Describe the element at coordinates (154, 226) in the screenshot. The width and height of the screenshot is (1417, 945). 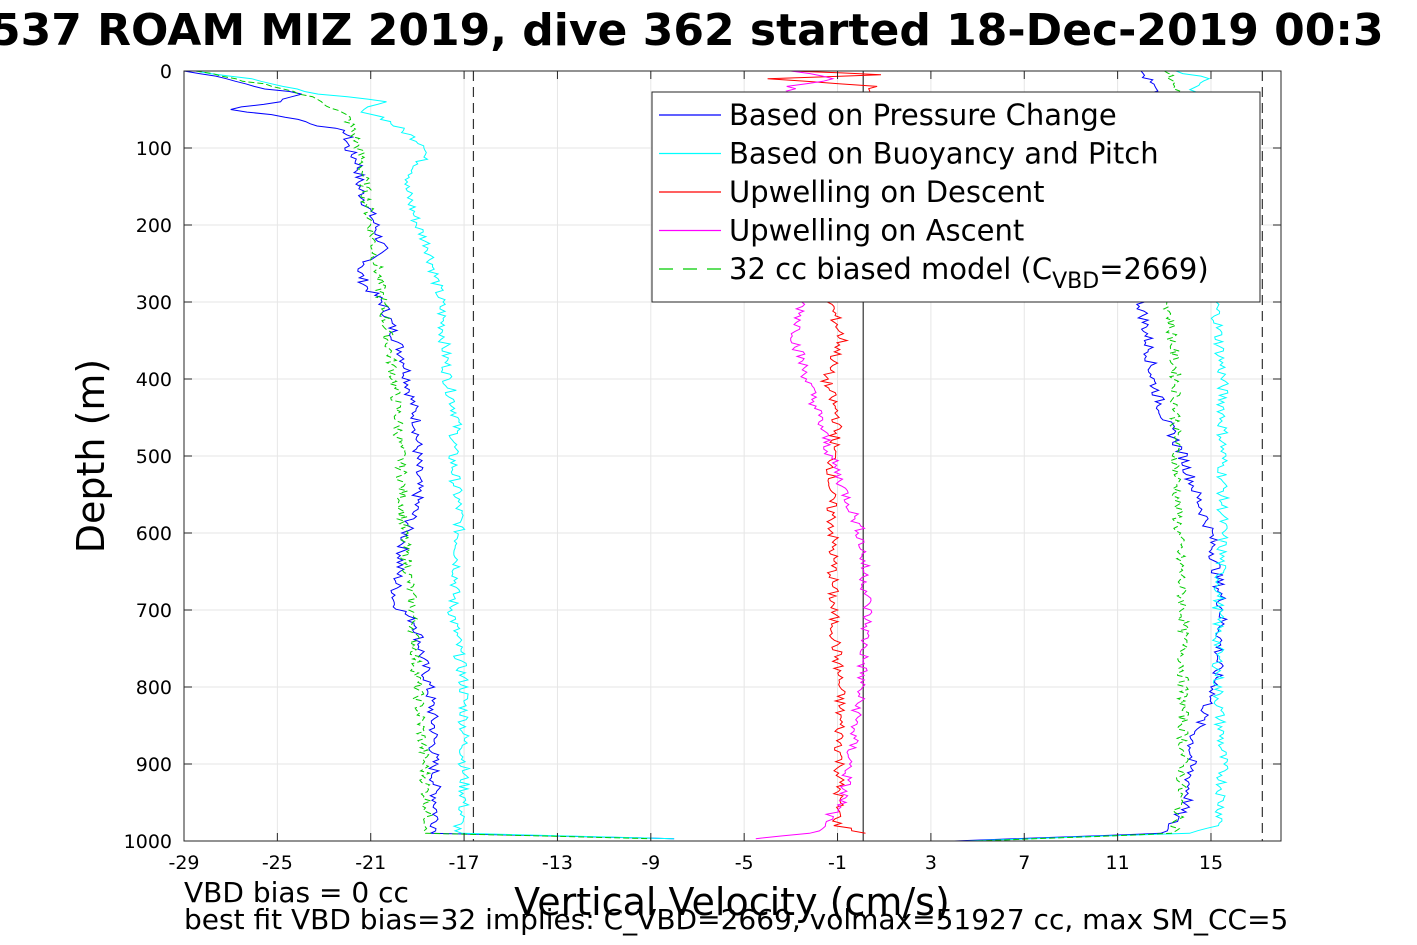
I see `y-tick-label: 200` at that location.